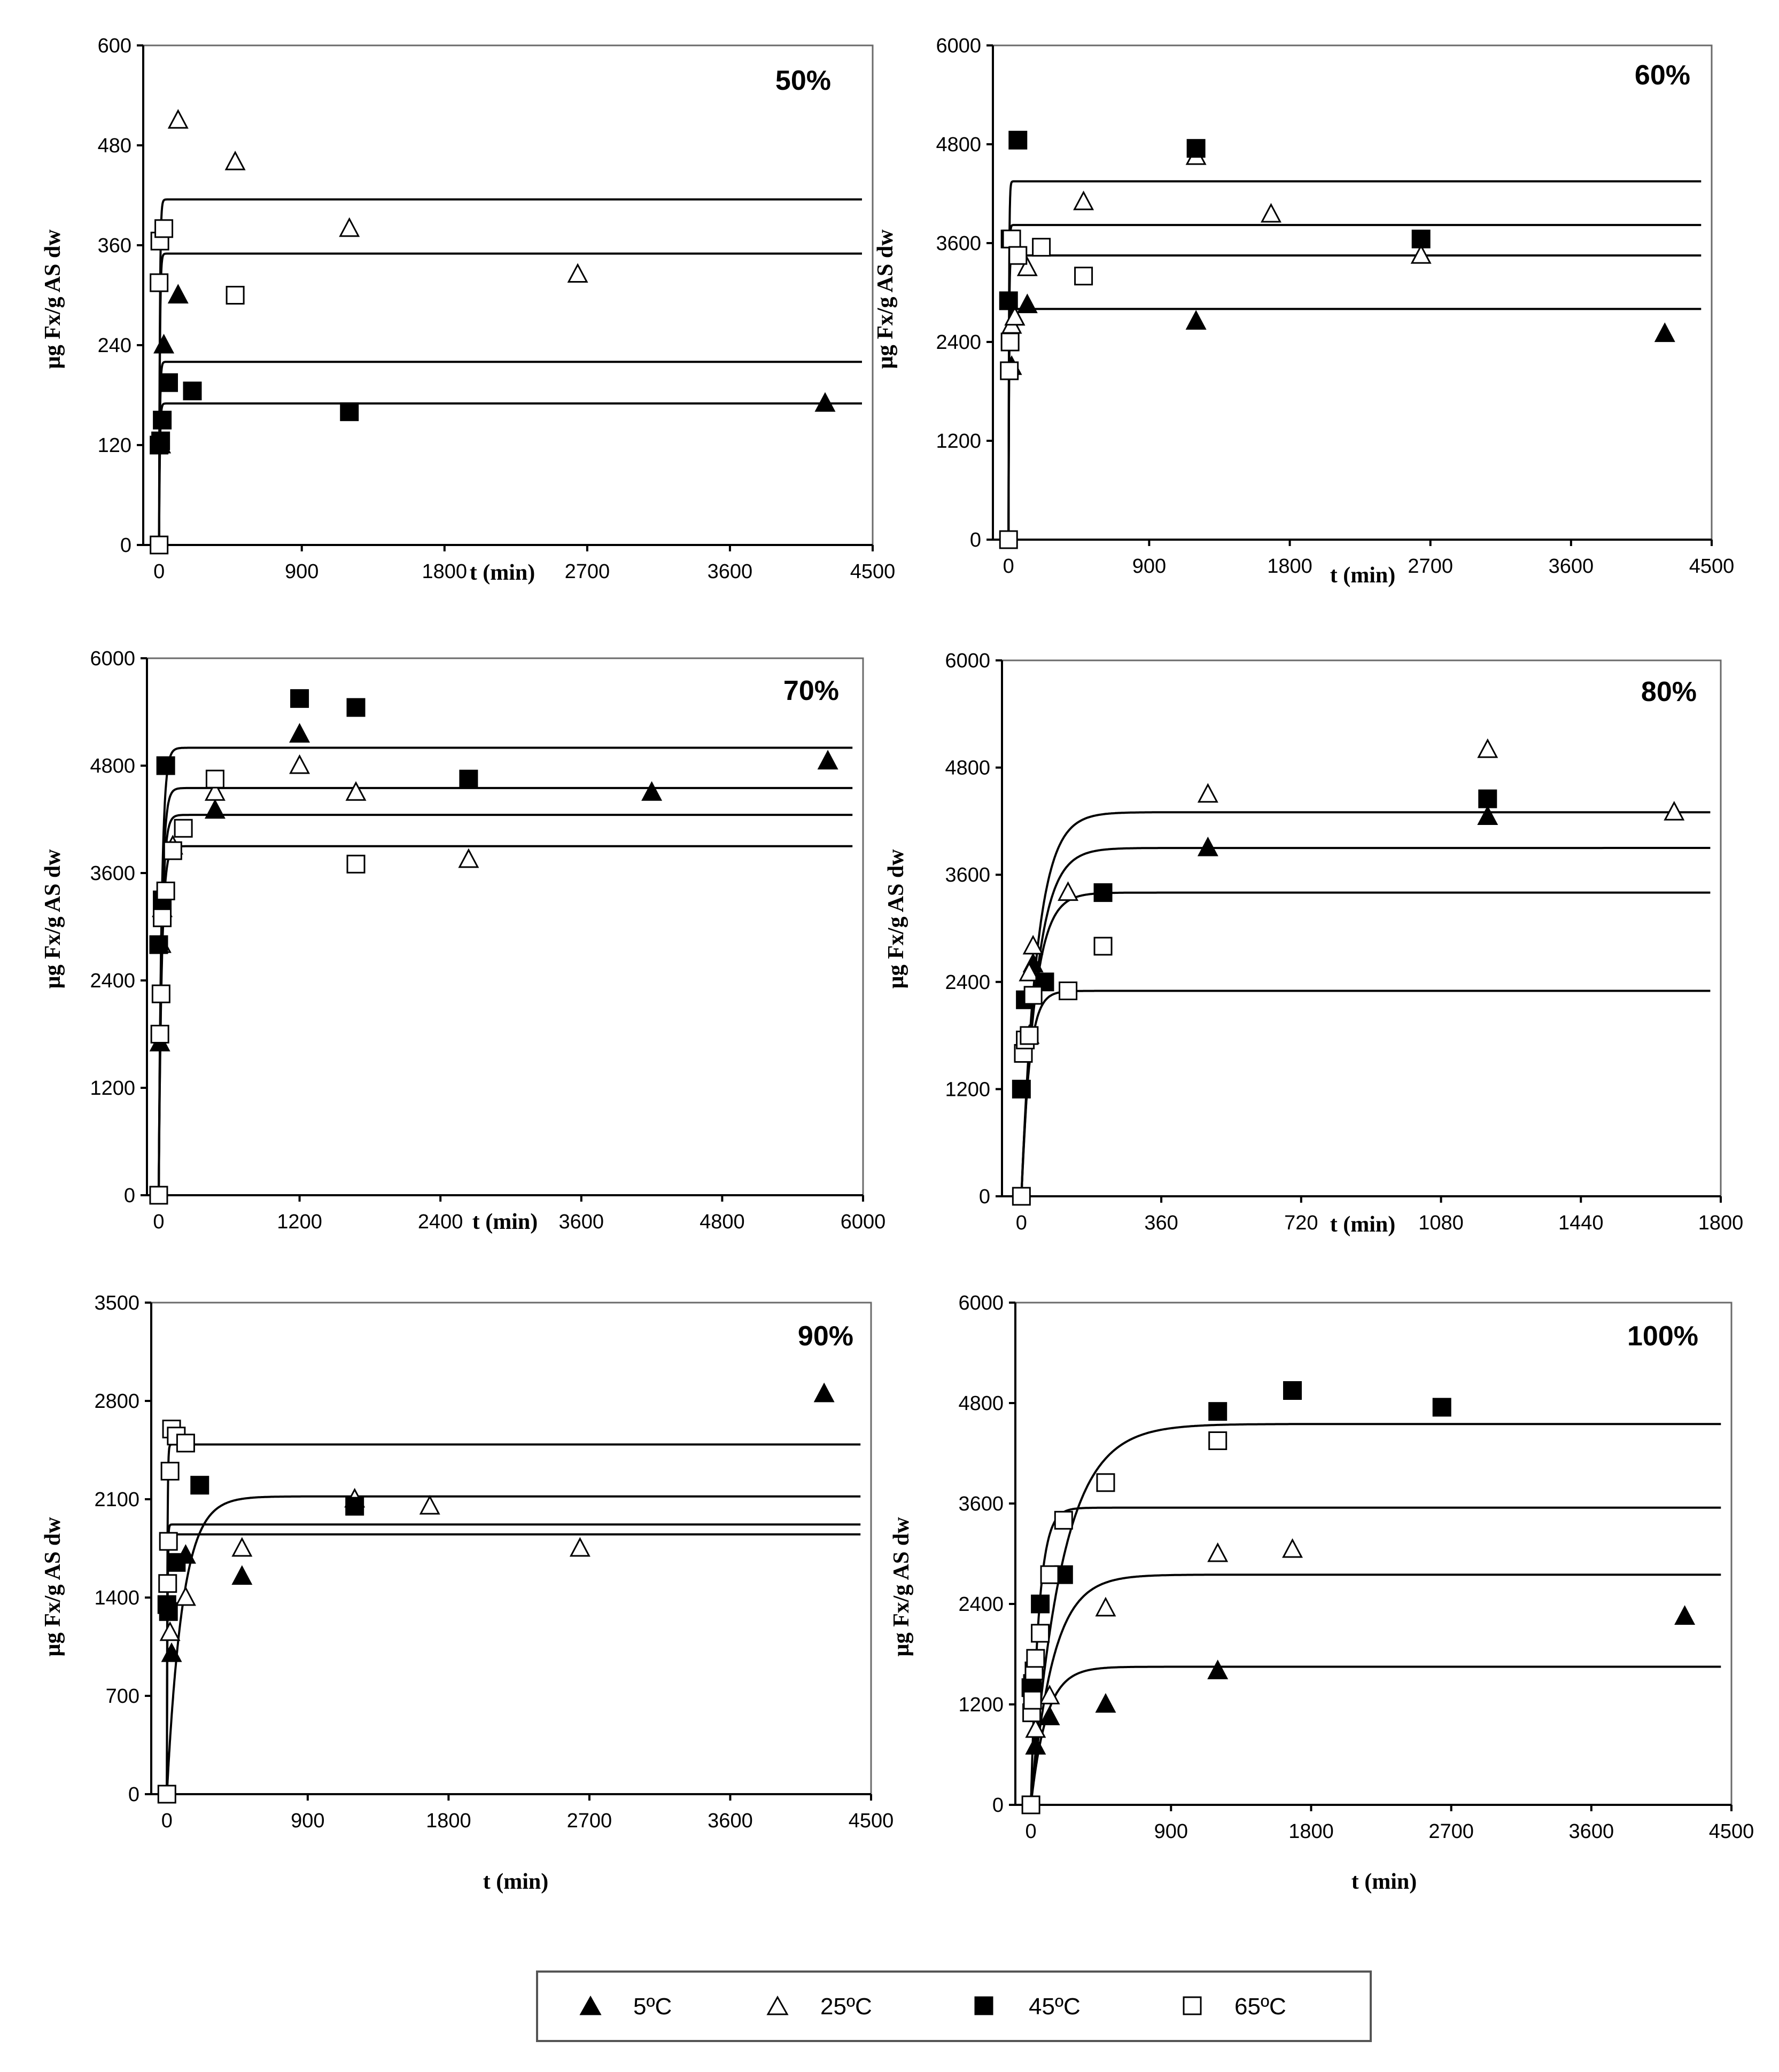 The height and width of the screenshot is (2072, 1779). What do you see at coordinates (115, 46) in the screenshot?
I see `y-tick-label: 600` at bounding box center [115, 46].